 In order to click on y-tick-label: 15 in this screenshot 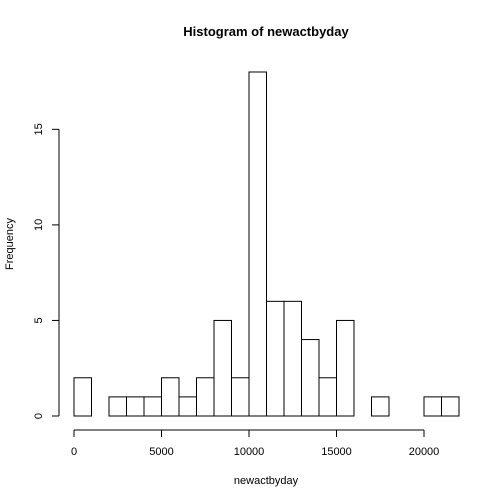, I will do `click(39, 129)`.